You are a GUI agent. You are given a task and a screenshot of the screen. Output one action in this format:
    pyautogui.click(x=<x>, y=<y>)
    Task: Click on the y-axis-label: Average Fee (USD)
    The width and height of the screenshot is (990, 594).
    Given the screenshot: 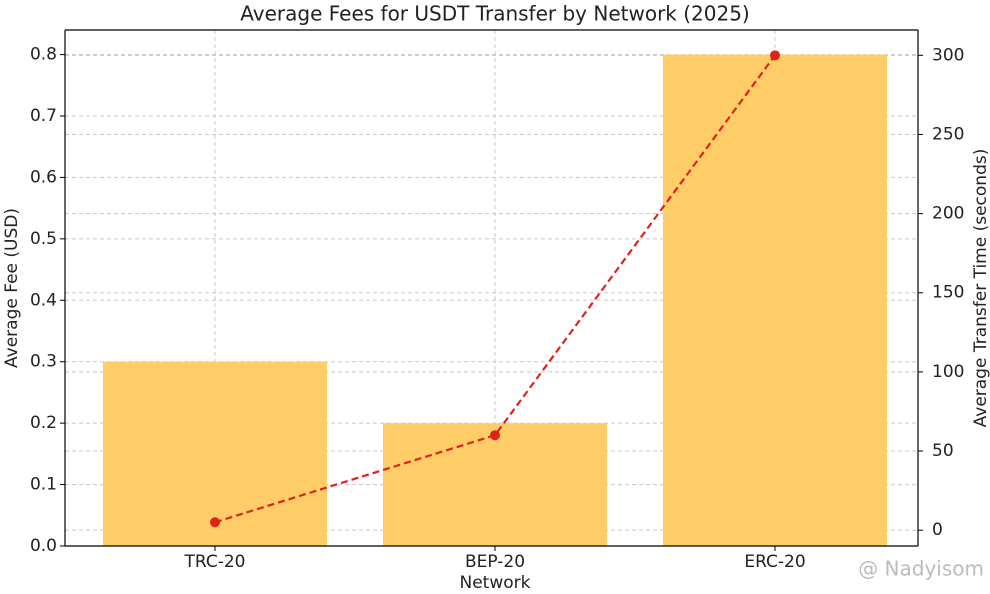 What is the action you would take?
    pyautogui.click(x=12, y=288)
    